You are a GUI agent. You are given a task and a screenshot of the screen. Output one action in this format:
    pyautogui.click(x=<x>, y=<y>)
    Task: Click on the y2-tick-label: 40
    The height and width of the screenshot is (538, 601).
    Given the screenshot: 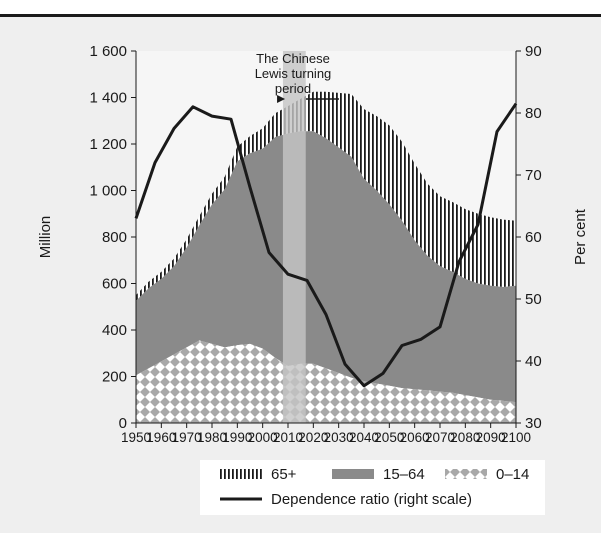 What is the action you would take?
    pyautogui.click(x=533, y=361)
    